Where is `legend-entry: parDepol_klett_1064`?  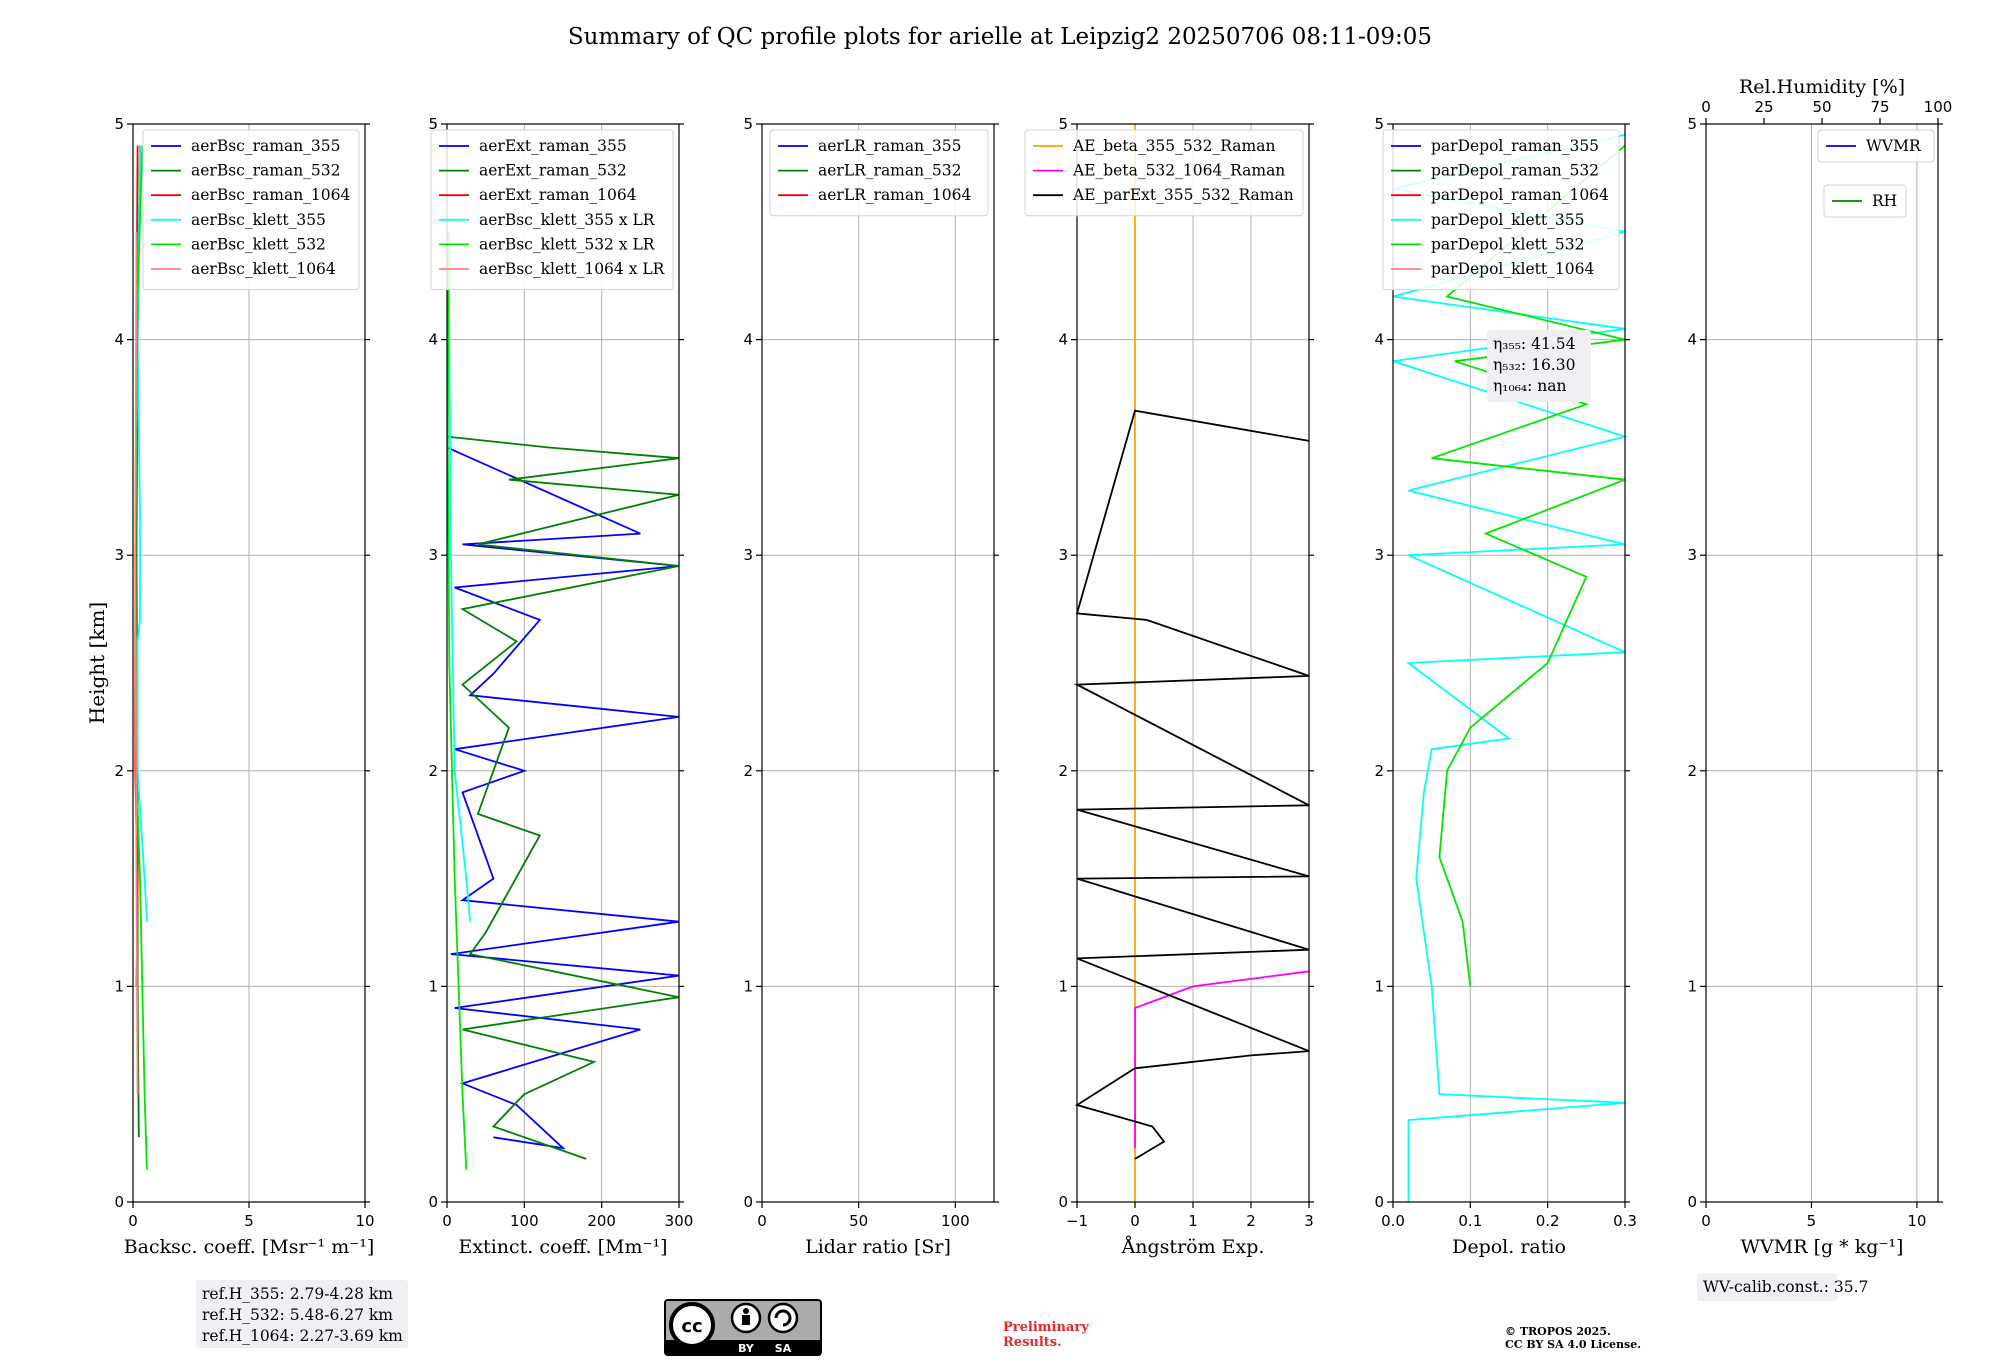 legend-entry: parDepol_klett_1064 is located at coordinates (1512, 269).